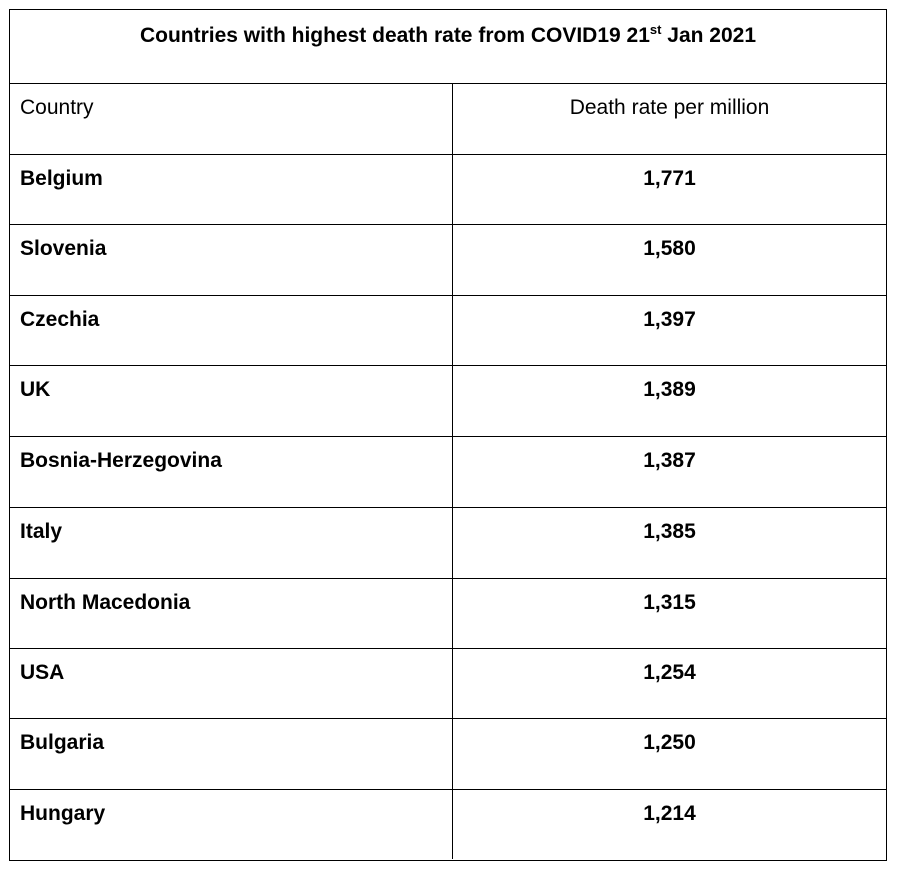 This screenshot has height=874, width=900. What do you see at coordinates (669, 319) in the screenshot?
I see `death-rate-cell: 1,397` at bounding box center [669, 319].